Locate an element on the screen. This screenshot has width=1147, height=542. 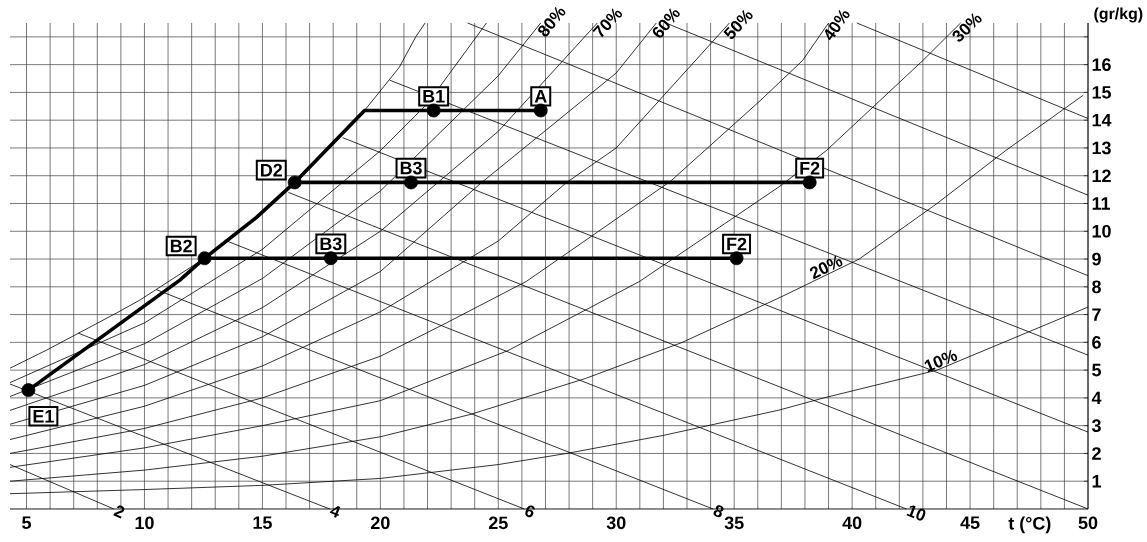
x-tick-label: 40 is located at coordinates (852, 523).